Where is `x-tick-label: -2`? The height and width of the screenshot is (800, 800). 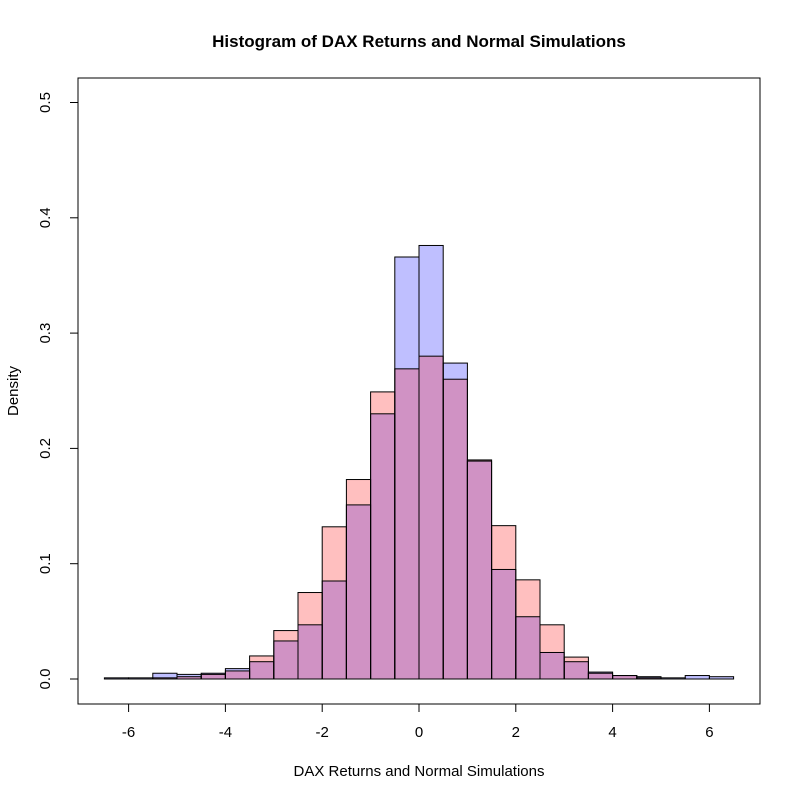
x-tick-label: -2 is located at coordinates (322, 732).